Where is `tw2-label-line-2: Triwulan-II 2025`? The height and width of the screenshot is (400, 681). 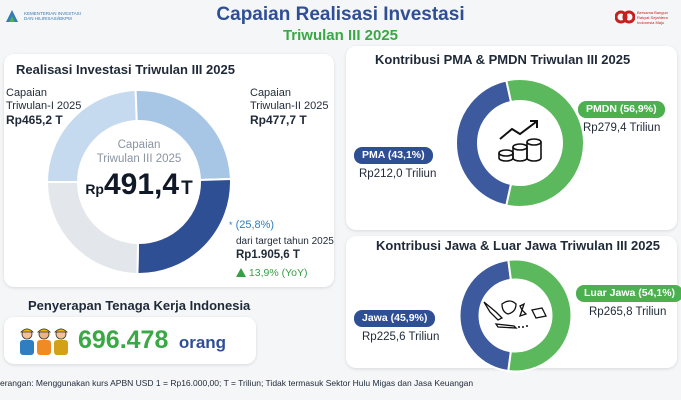
tw2-label-line-2: Triwulan-II 2025 is located at coordinates (289, 106).